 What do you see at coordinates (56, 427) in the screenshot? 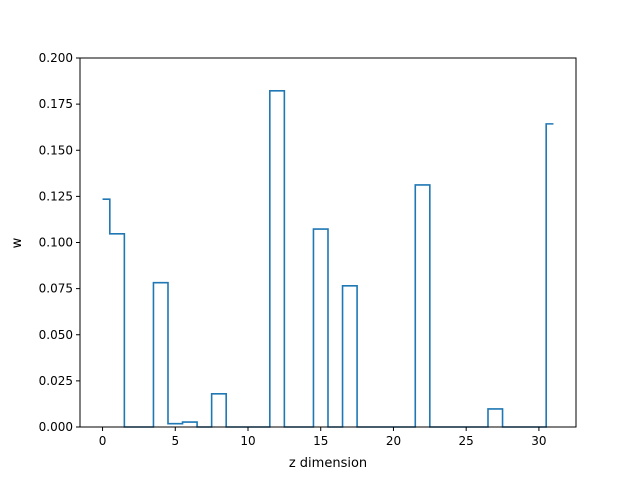
I see `y-tick-label: 0.000` at bounding box center [56, 427].